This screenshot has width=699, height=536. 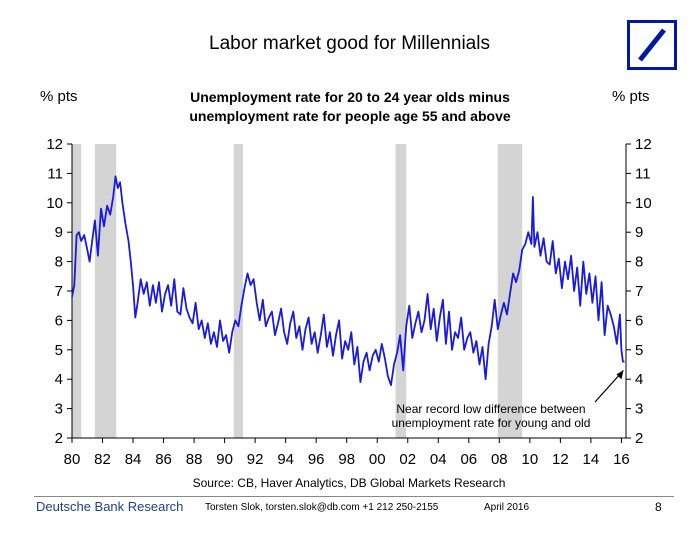 I want to click on x-tick-label-14: 08, so click(x=499, y=459).